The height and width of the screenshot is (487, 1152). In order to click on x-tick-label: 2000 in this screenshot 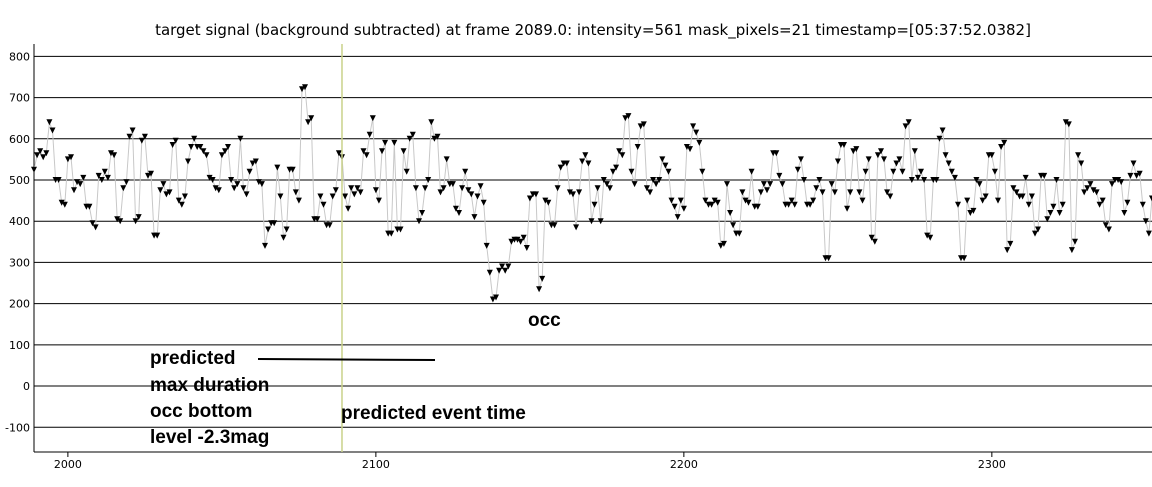, I will do `click(68, 464)`.